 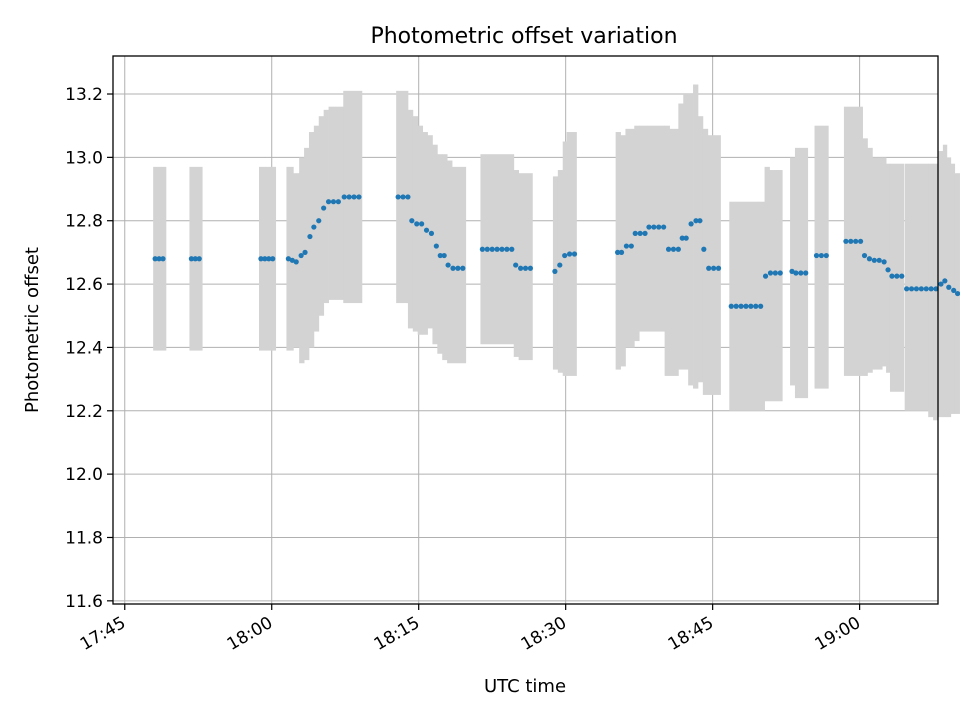 What do you see at coordinates (84, 538) in the screenshot?
I see `y-tick-label: 11.8` at bounding box center [84, 538].